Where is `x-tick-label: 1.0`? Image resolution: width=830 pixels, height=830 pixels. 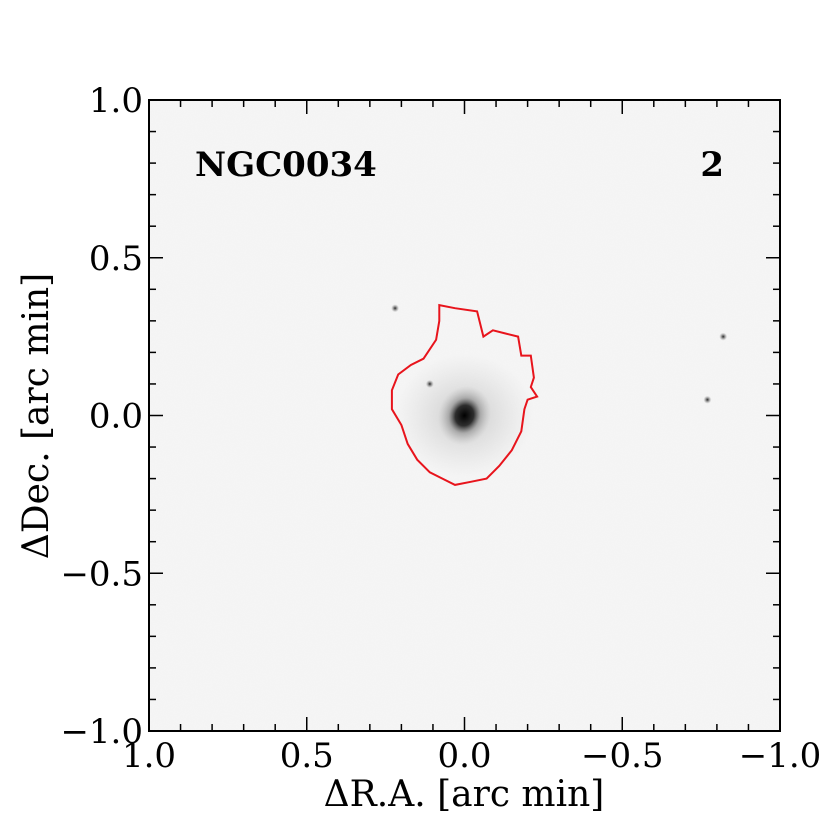
x-tick-label: 1.0 is located at coordinates (149, 756).